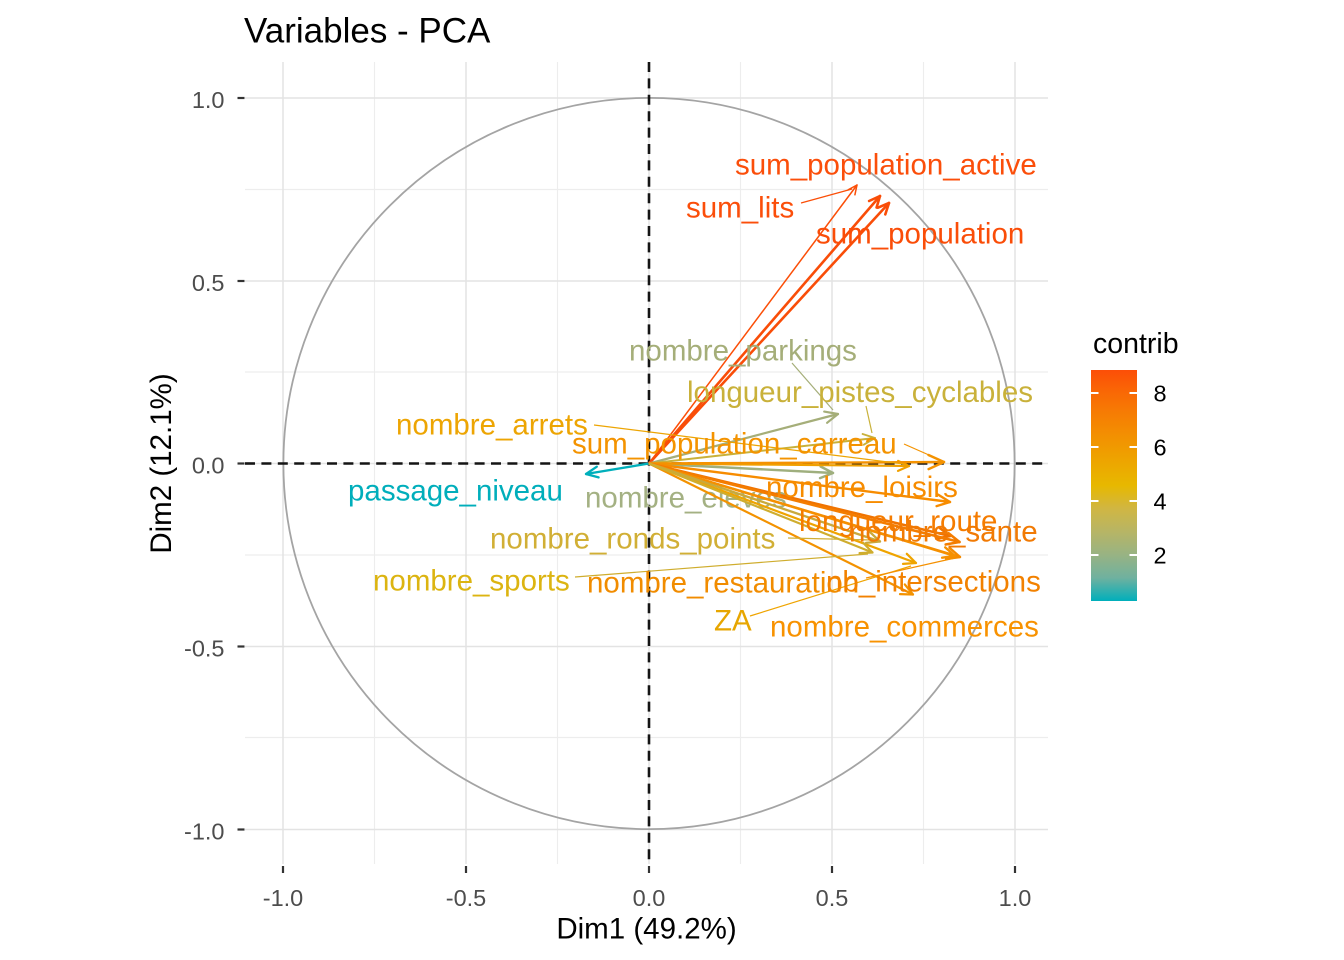 This screenshot has height=960, width=1344. Describe the element at coordinates (943, 532) in the screenshot. I see `svg-text: nombre_sante` at that location.